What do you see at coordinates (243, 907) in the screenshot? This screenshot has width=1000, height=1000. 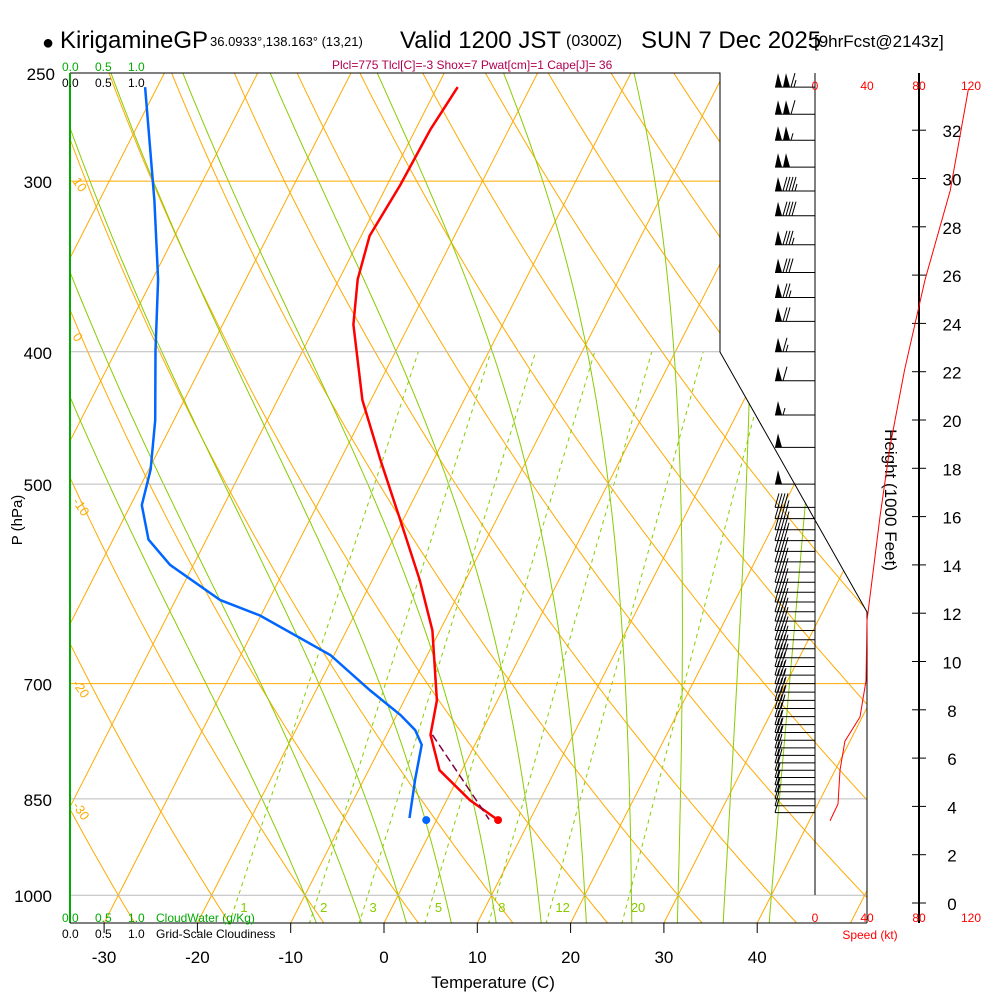 I see `mixing-ratio-label: 1` at bounding box center [243, 907].